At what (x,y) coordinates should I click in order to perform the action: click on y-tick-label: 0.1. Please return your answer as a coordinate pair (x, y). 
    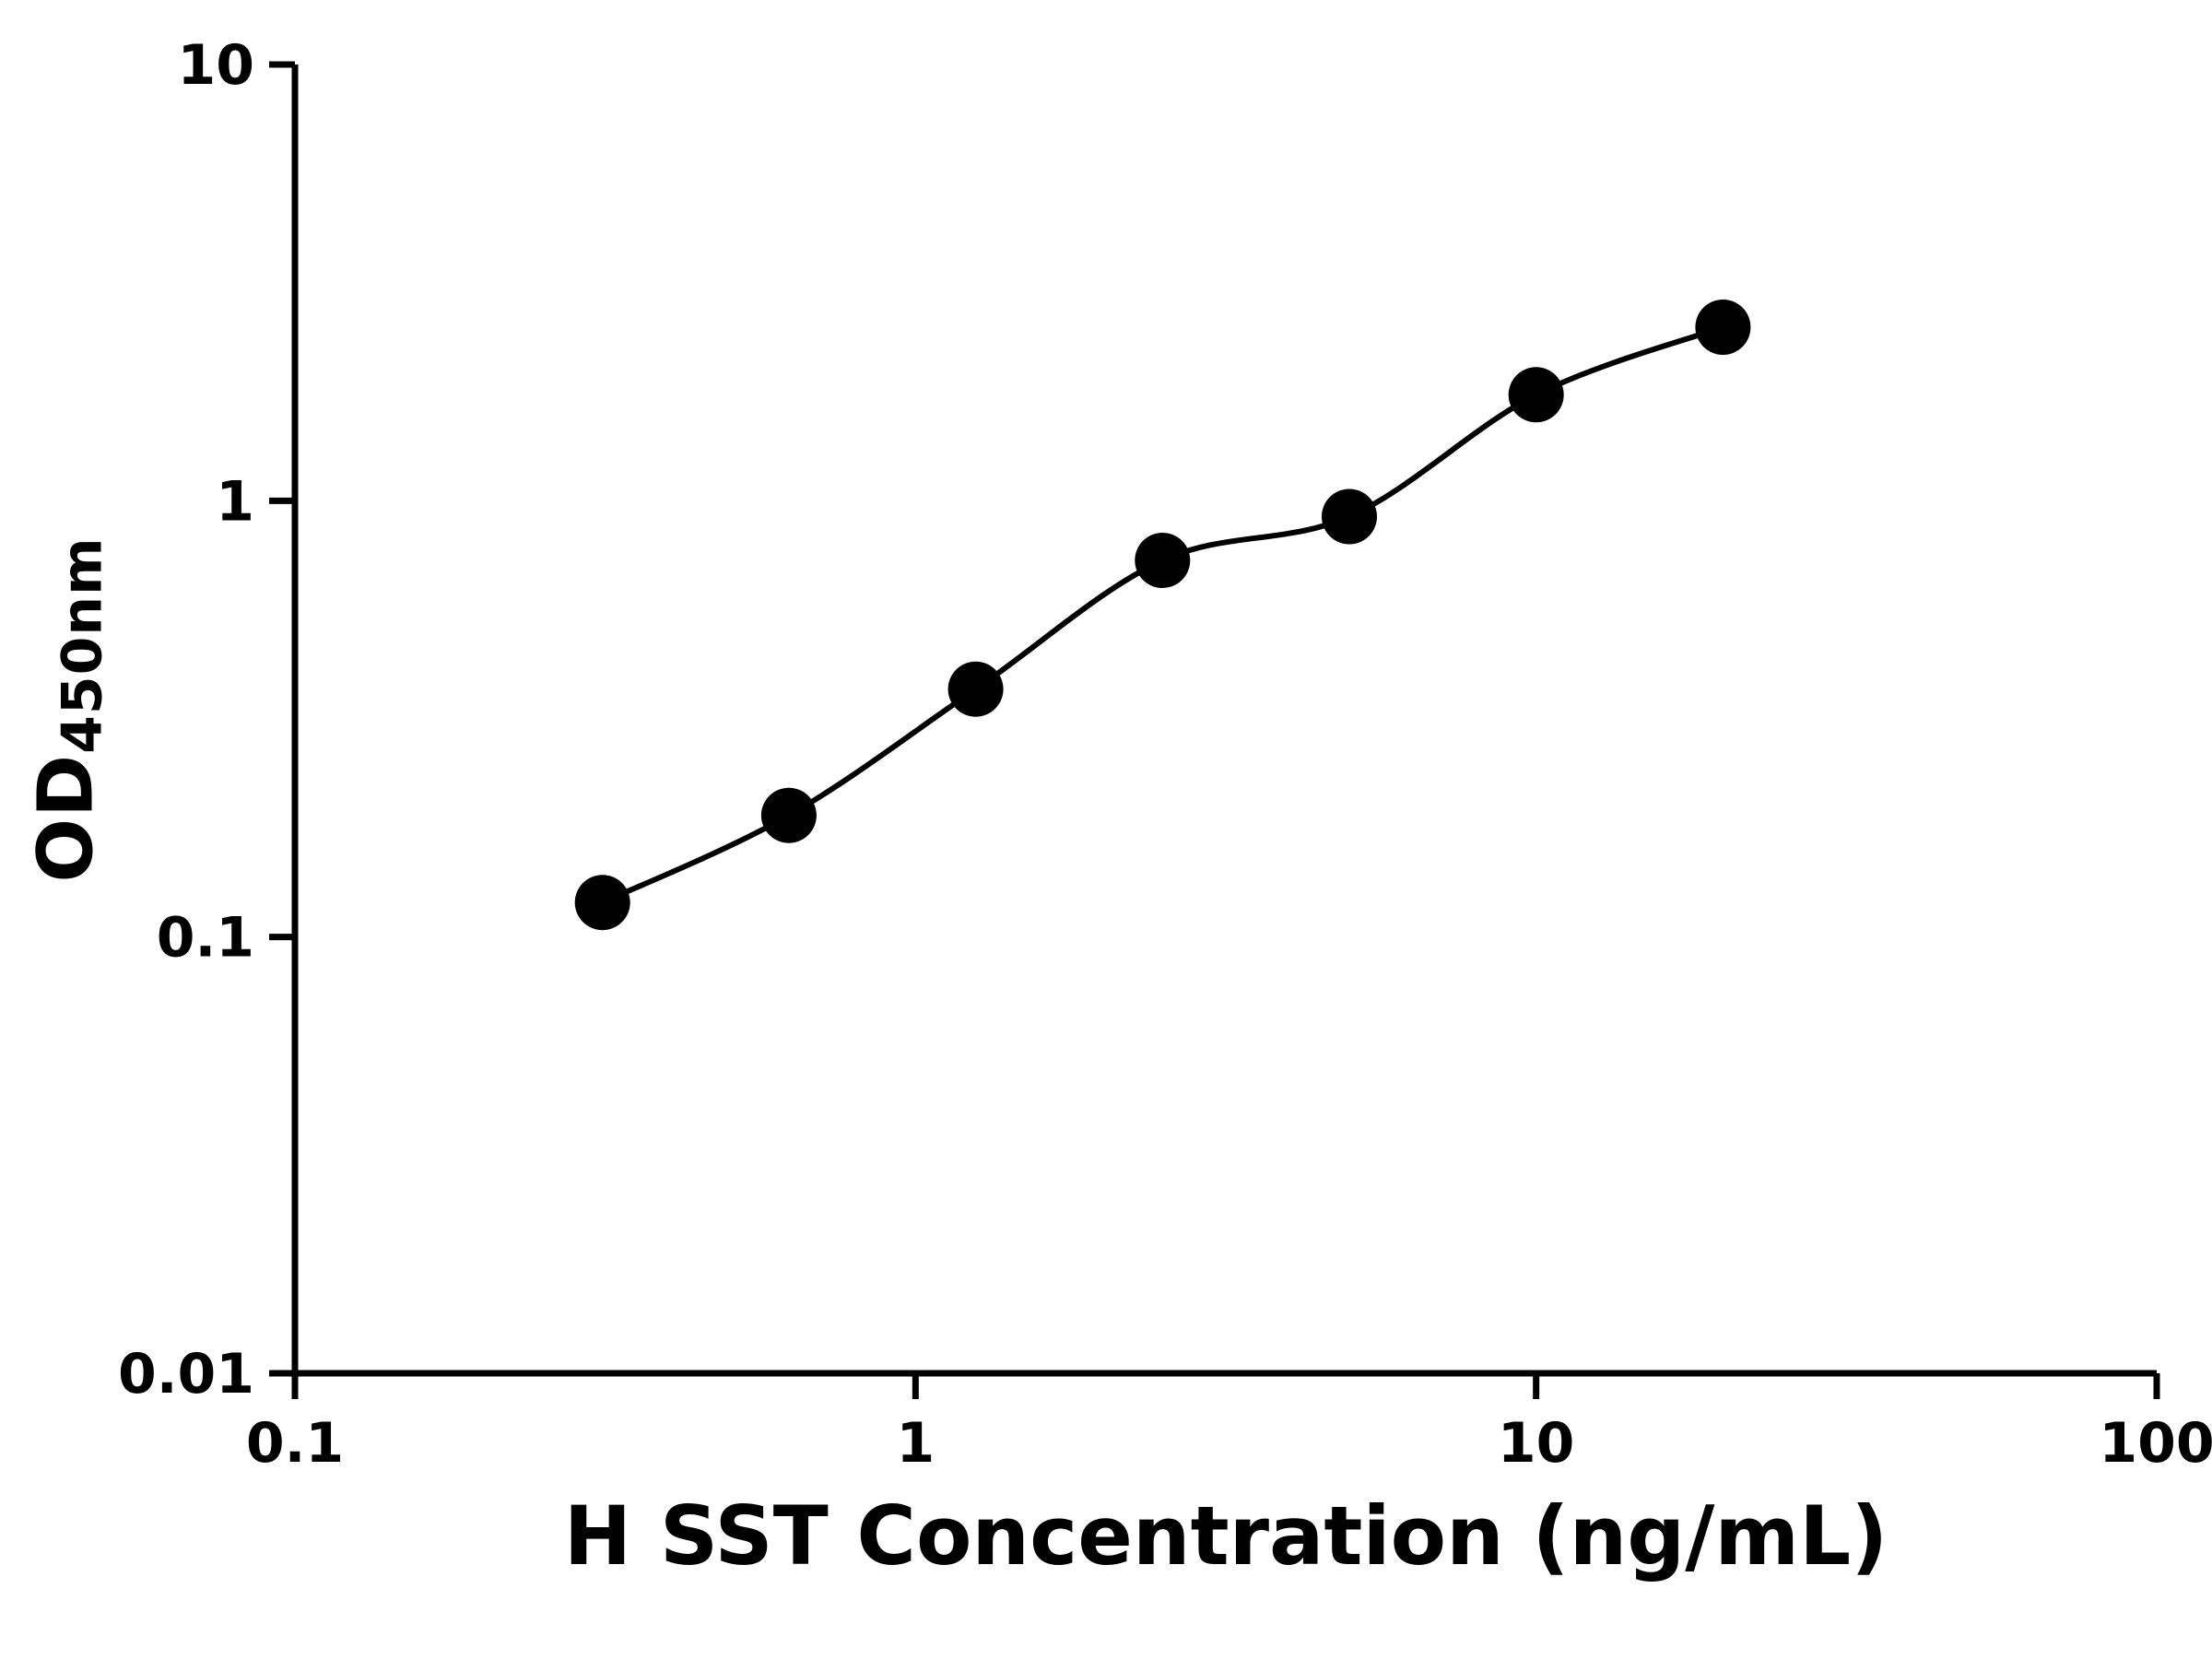
    Looking at the image, I should click on (205, 938).